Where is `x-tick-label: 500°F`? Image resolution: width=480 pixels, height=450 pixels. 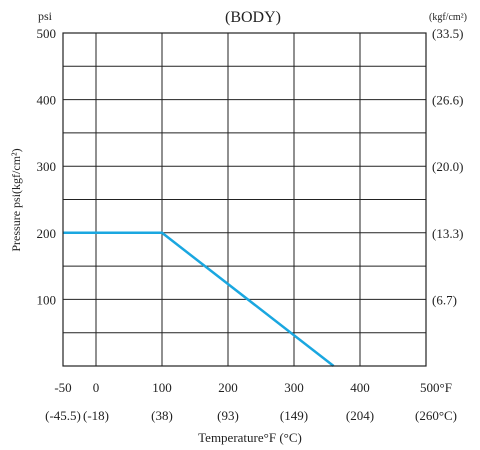
x-tick-label: 500°F is located at coordinates (436, 387).